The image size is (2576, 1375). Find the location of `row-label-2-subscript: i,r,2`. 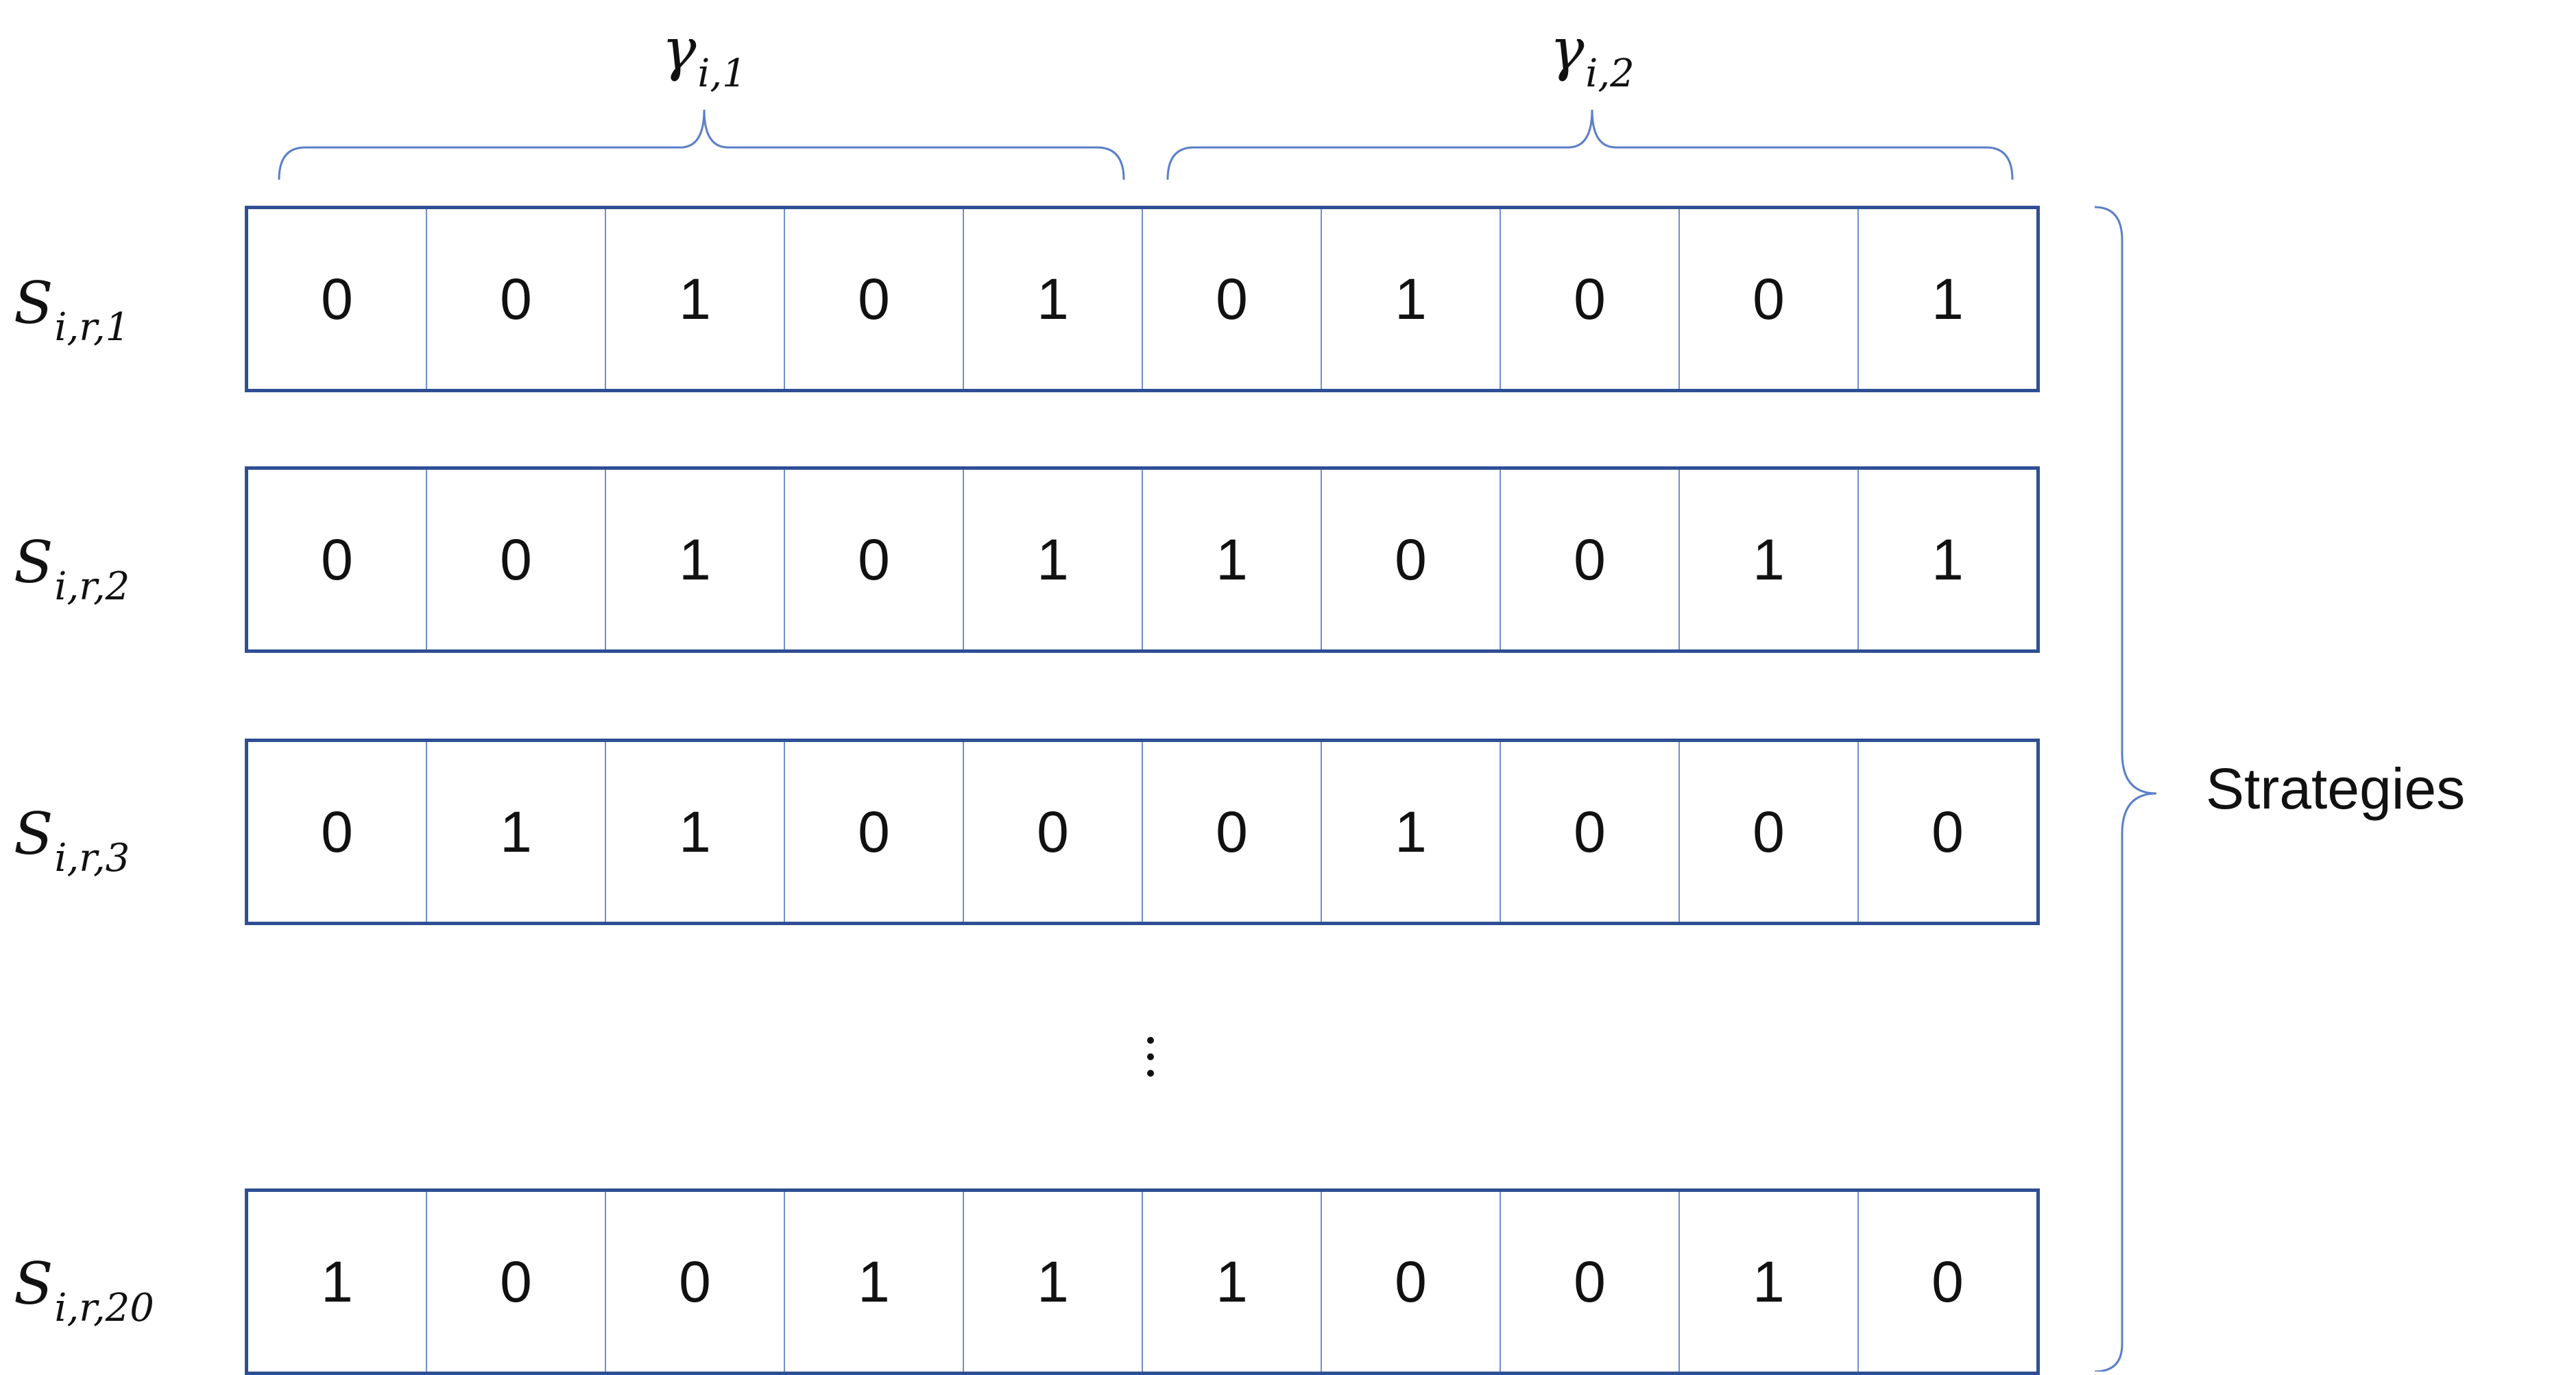

row-label-2-subscript: i,r,2 is located at coordinates (92, 587).